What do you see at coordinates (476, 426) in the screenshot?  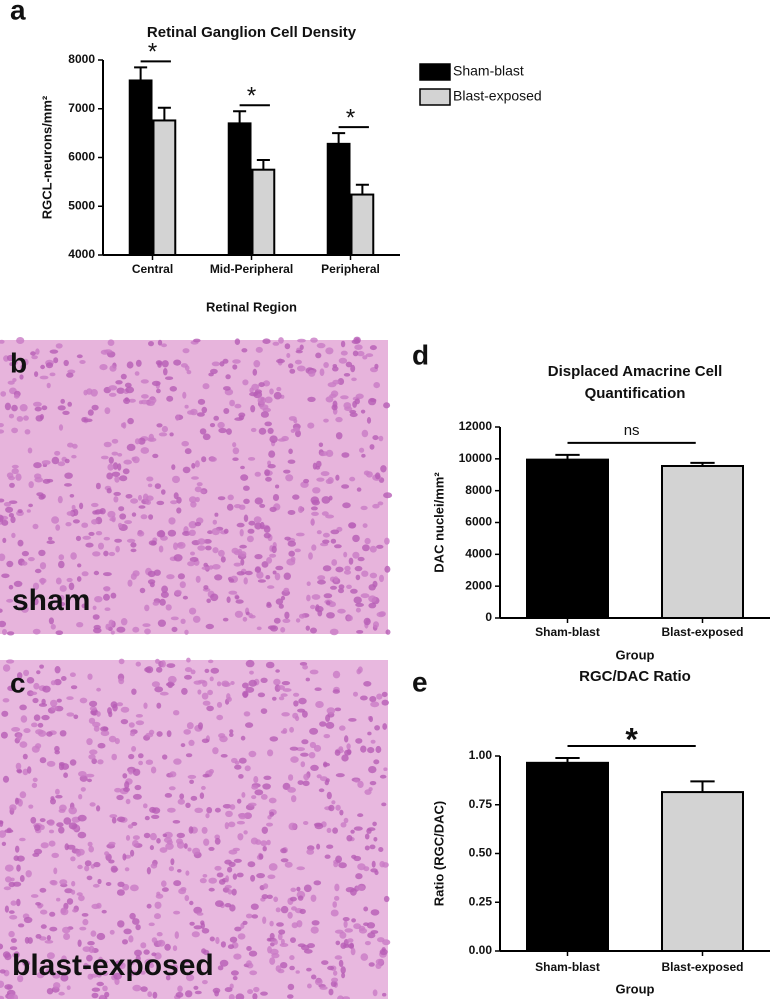 I see `y-tick-label: 12000` at bounding box center [476, 426].